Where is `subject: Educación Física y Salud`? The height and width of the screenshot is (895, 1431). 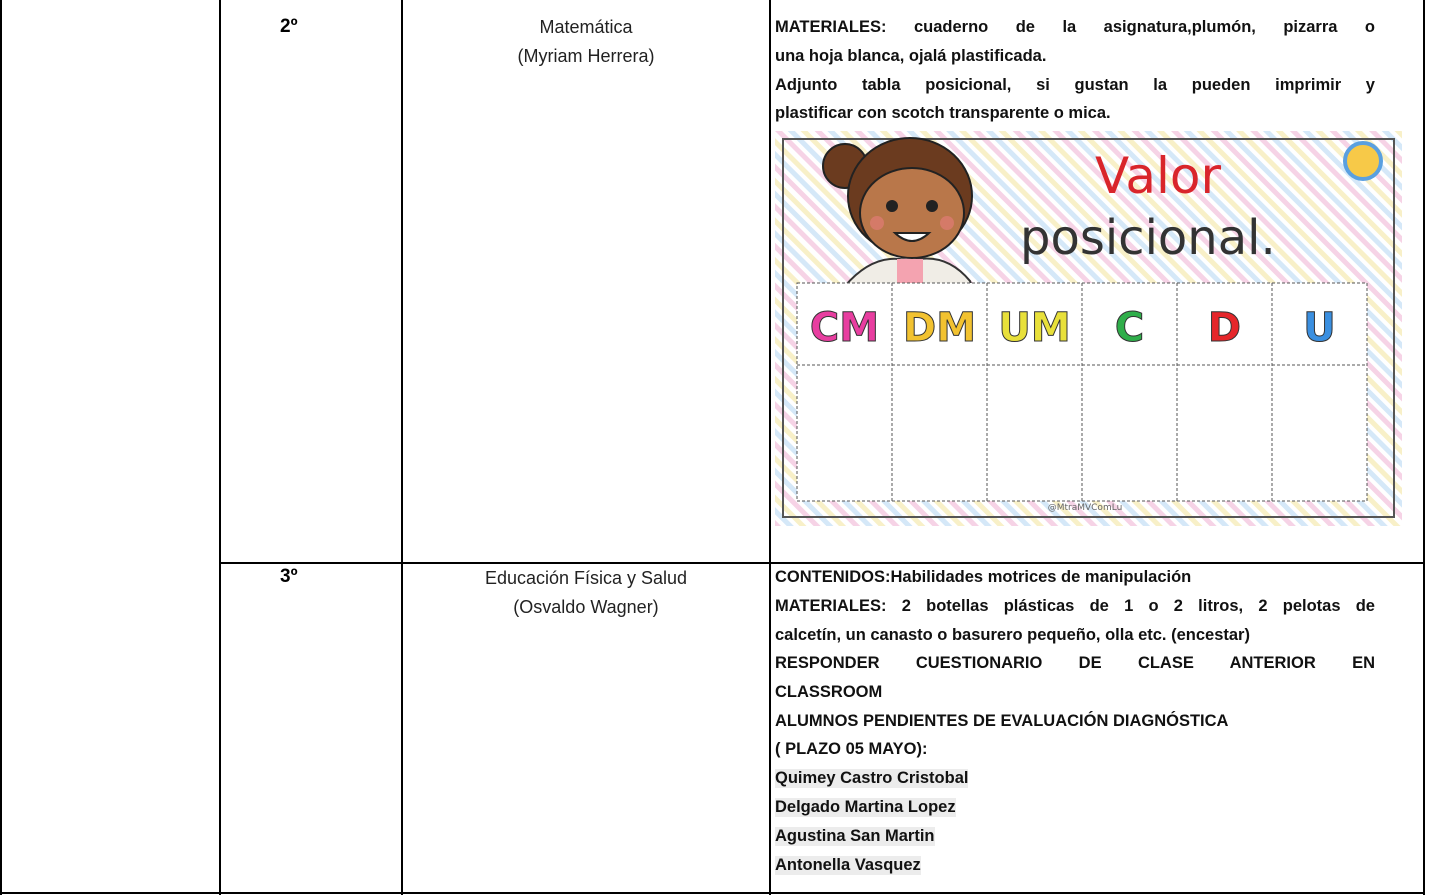
subject: Educación Física y Salud is located at coordinates (586, 578).